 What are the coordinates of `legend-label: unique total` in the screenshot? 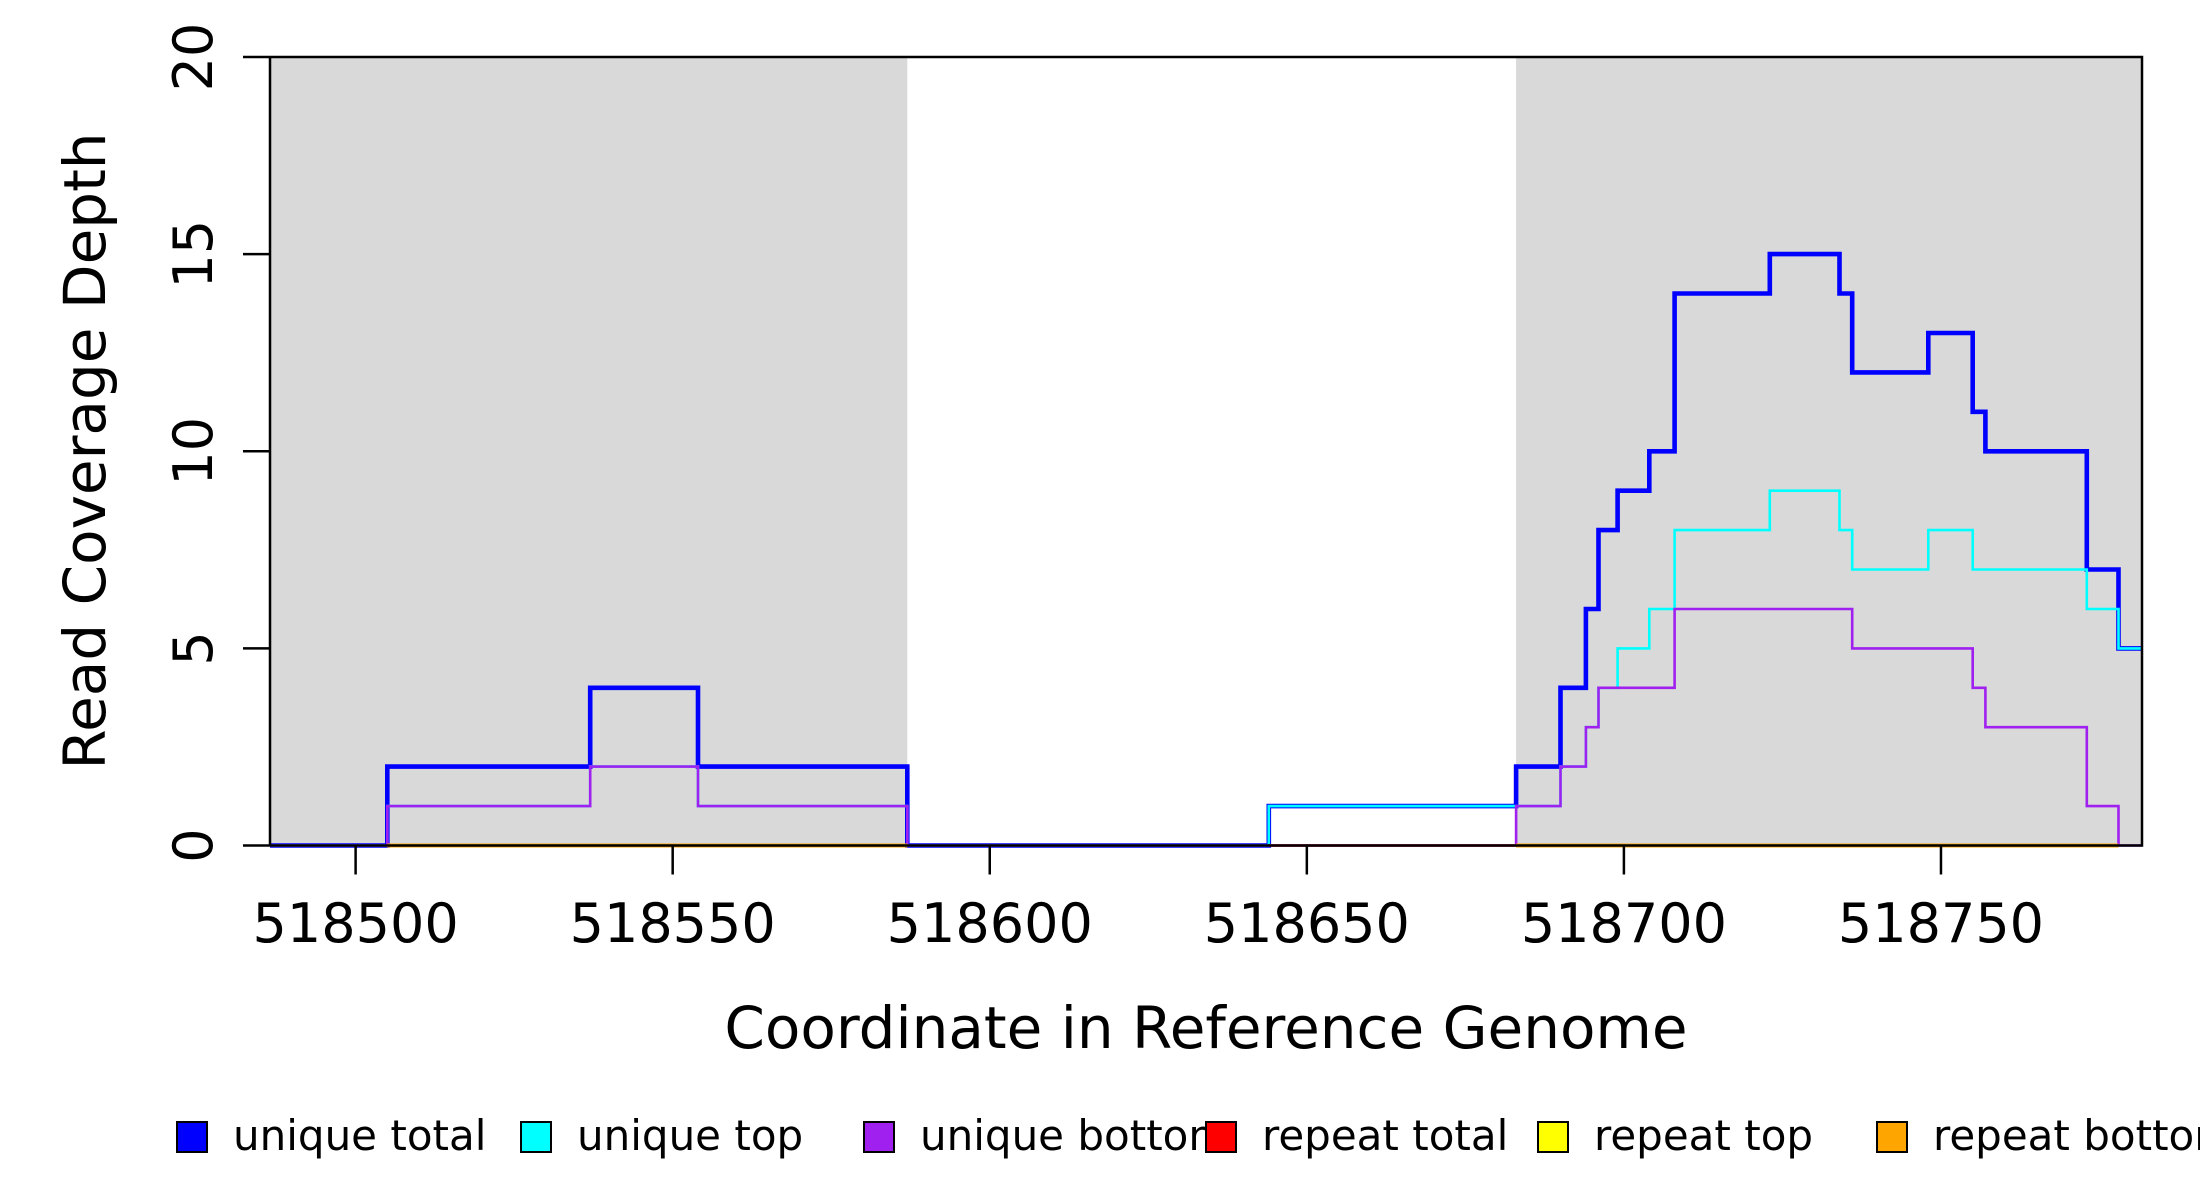 It's located at (359, 1135).